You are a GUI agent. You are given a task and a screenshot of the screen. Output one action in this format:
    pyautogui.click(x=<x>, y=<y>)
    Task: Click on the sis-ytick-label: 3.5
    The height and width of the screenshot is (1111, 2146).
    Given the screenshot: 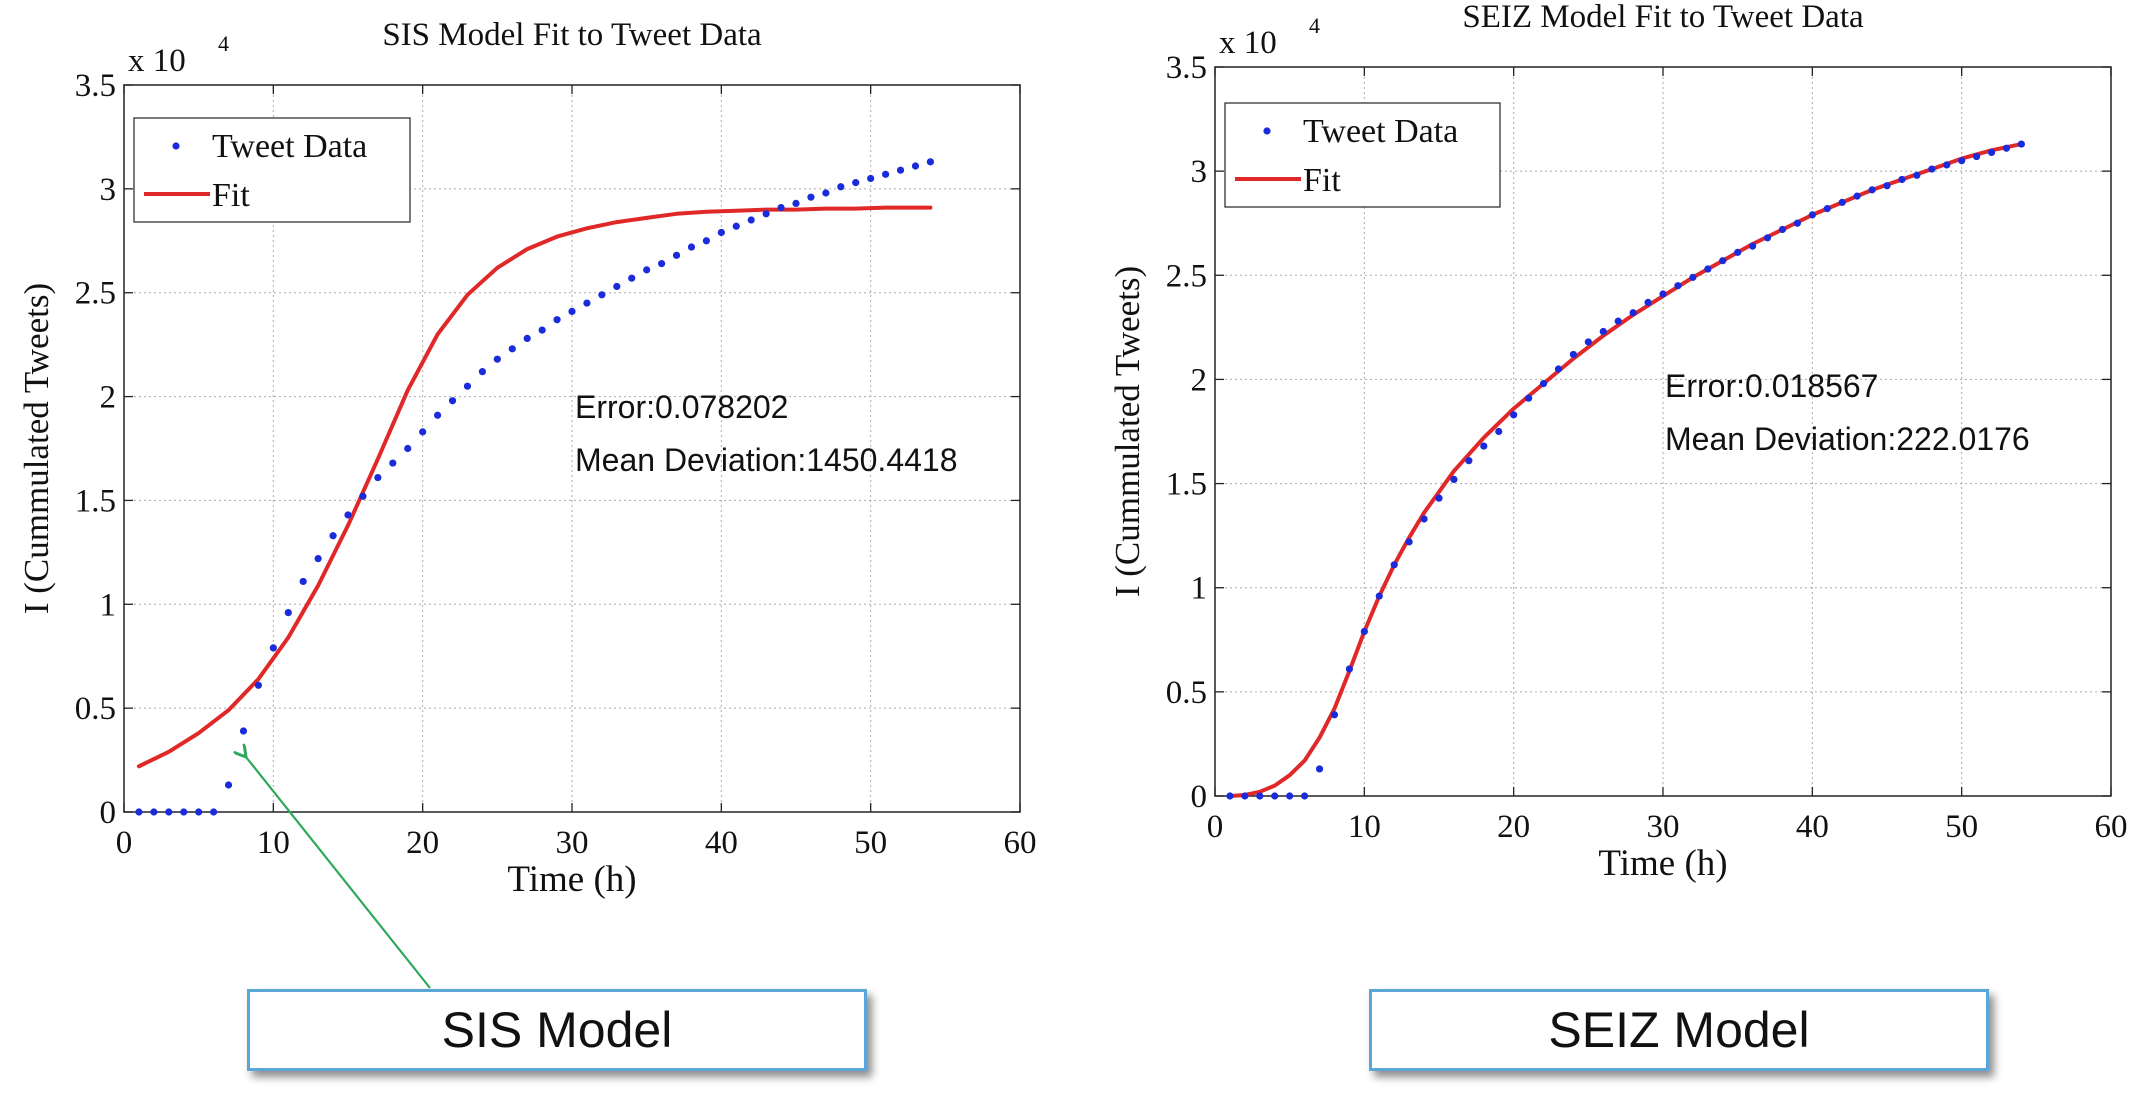 What is the action you would take?
    pyautogui.click(x=95, y=86)
    